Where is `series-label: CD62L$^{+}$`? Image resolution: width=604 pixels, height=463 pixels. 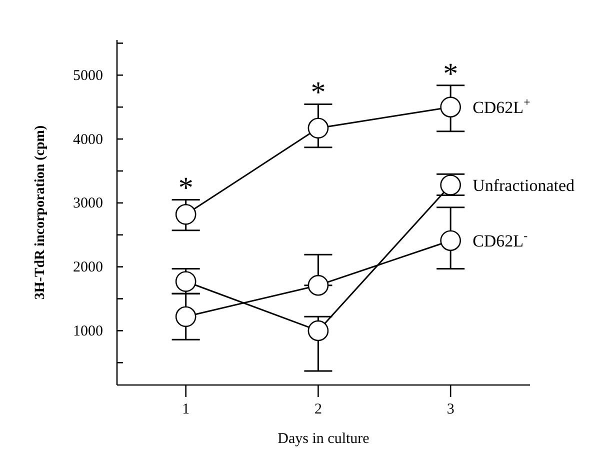 series-label: CD62L$^{+}$ is located at coordinates (501, 106).